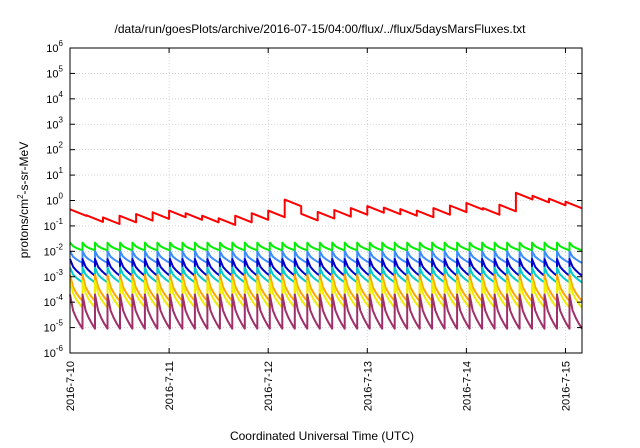 The height and width of the screenshot is (448, 640). I want to click on x-axis-title: Coordinated Universal Time (UTC), so click(322, 436).